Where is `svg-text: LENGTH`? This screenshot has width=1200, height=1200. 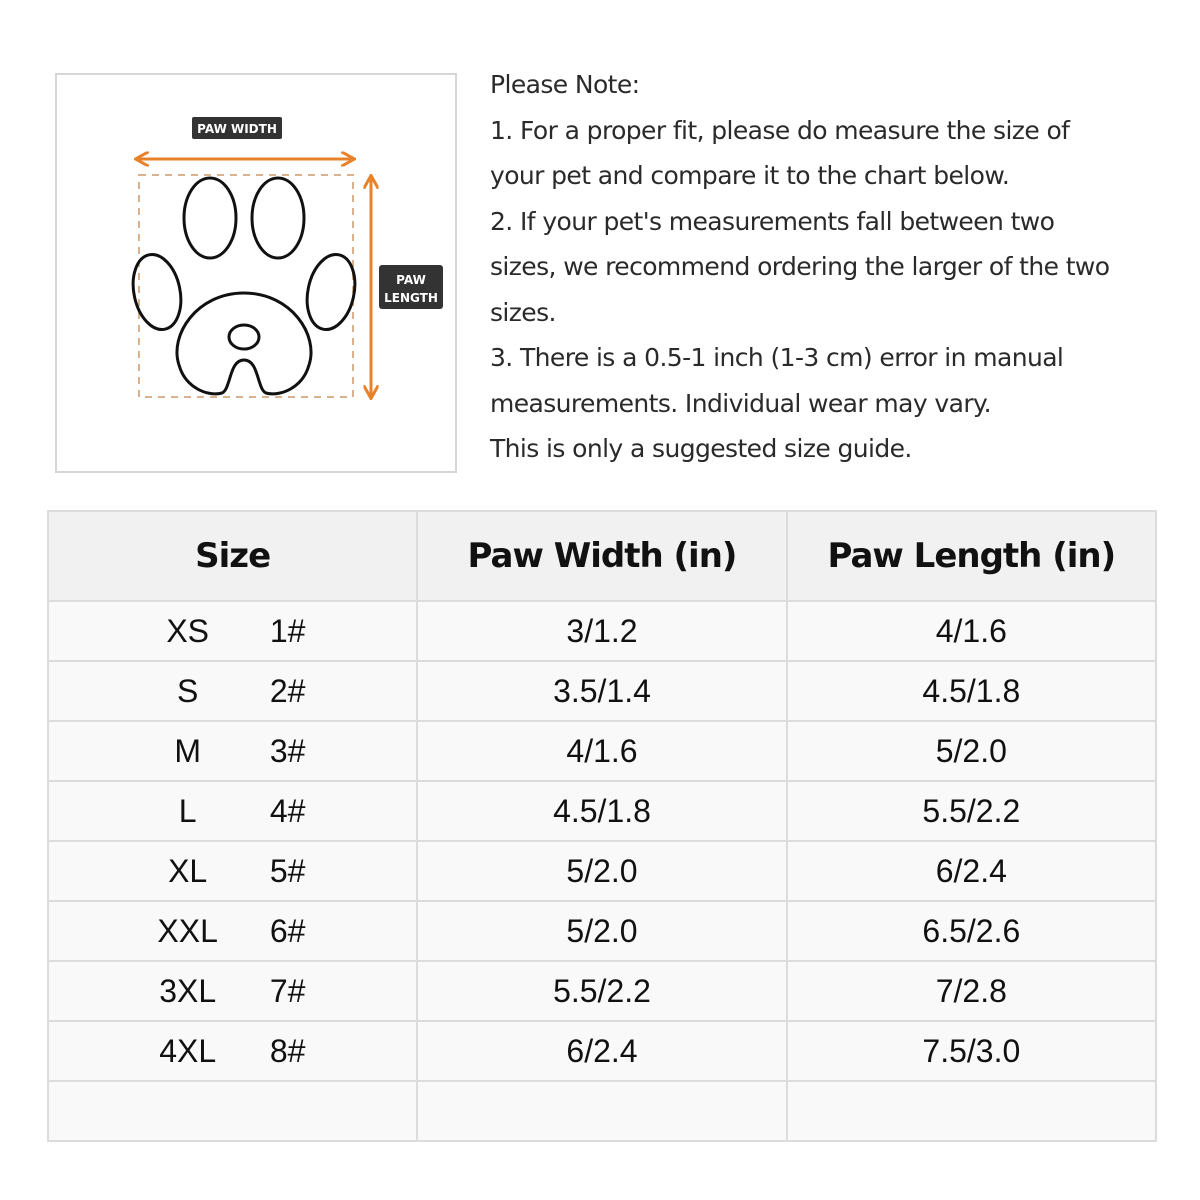 svg-text: LENGTH is located at coordinates (411, 298).